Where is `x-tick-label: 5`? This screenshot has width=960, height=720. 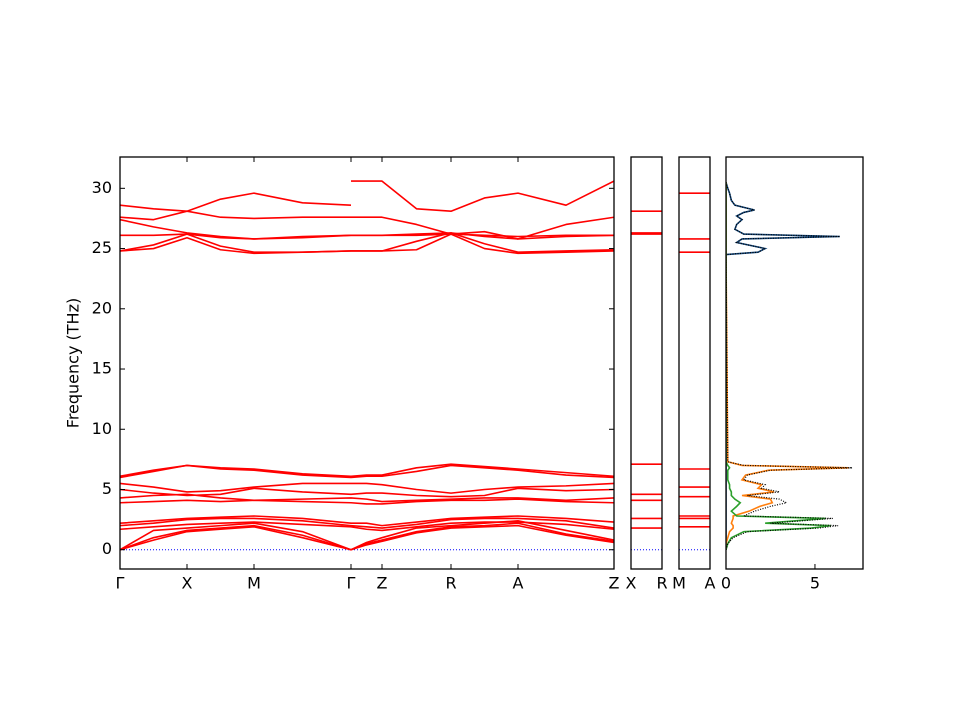
x-tick-label: 5 is located at coordinates (815, 583).